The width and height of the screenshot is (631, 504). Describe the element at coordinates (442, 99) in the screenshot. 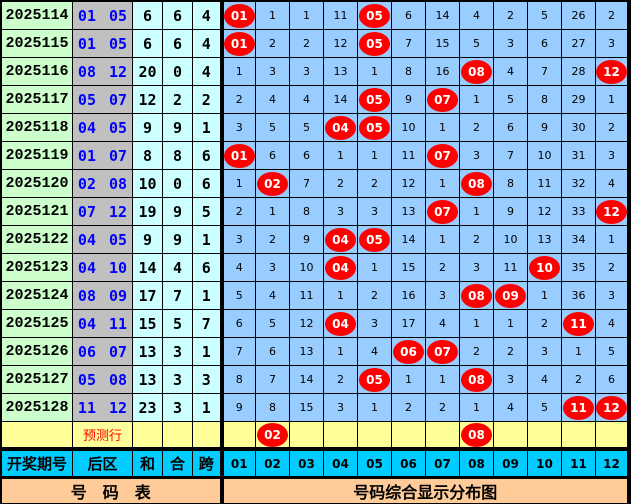

I see `hit-cell: 07` at that location.